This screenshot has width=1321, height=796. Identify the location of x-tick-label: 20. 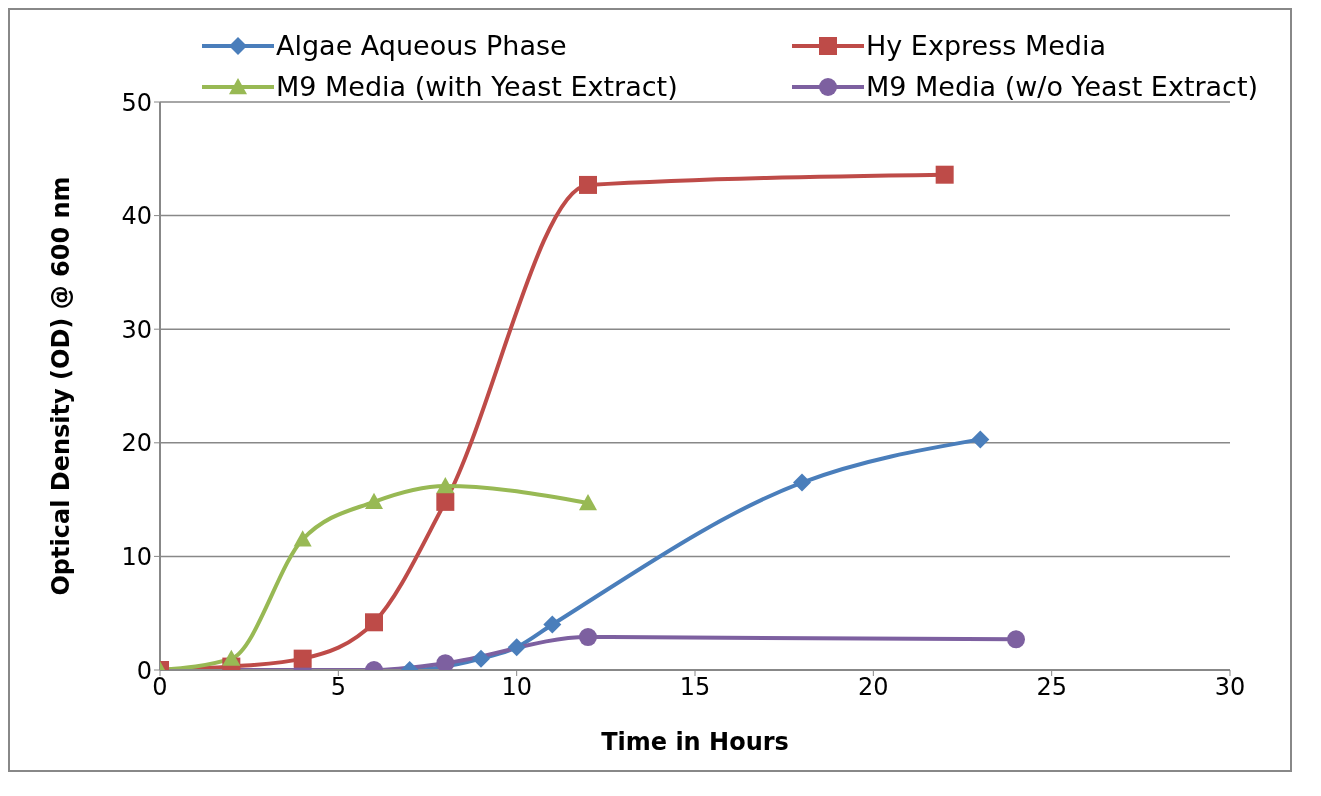
(873, 687).